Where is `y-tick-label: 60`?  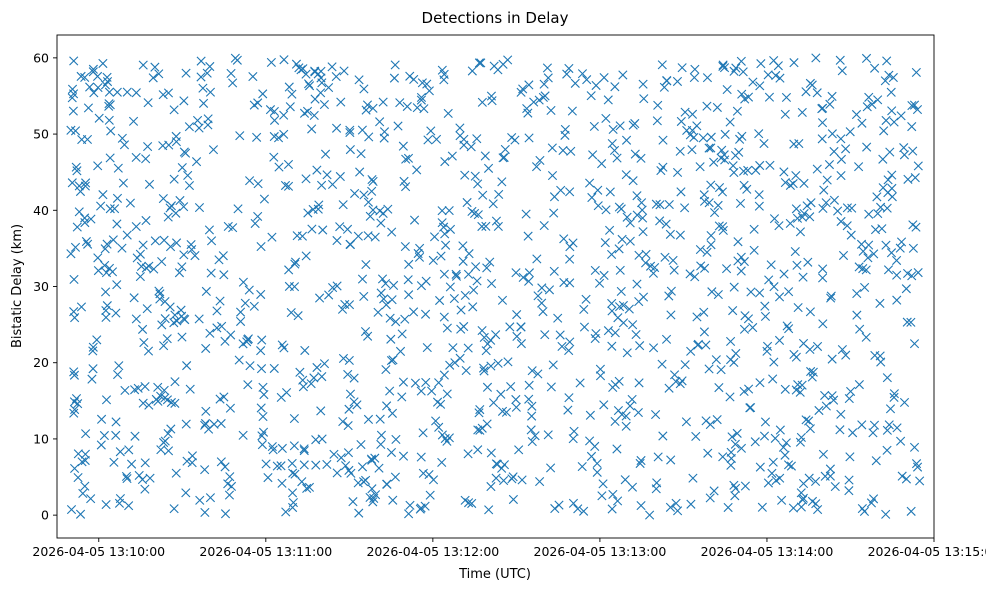 y-tick-label: 60 is located at coordinates (41, 57).